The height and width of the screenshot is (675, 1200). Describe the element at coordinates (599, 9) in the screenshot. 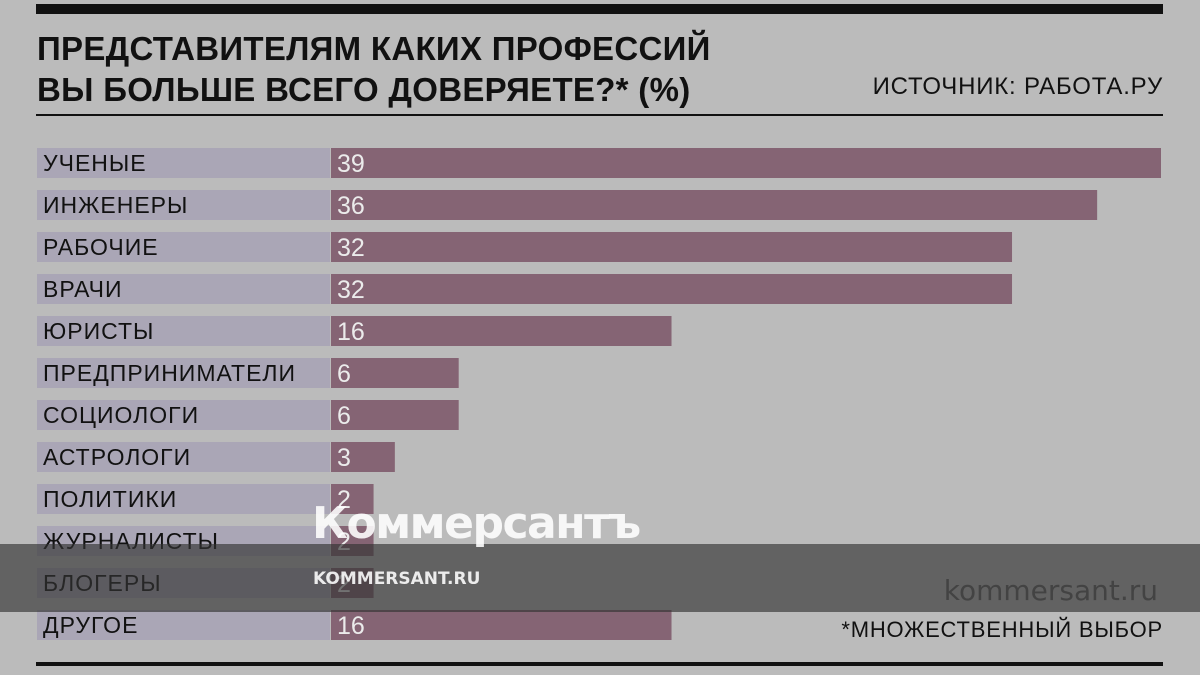

I see `top-rule` at that location.